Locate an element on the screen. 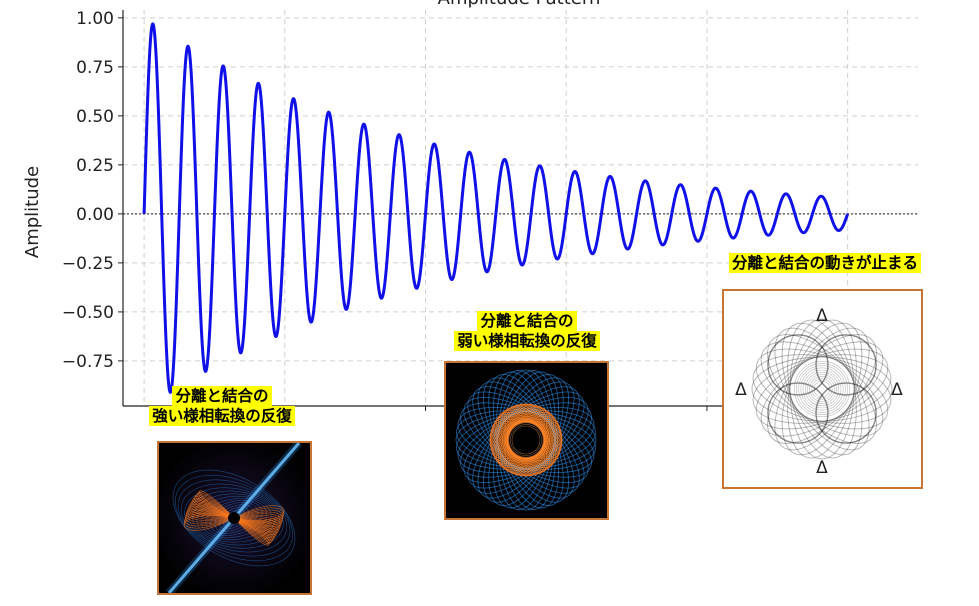 The width and height of the screenshot is (979, 606). y-axis-title: Amplitude is located at coordinates (32, 212).